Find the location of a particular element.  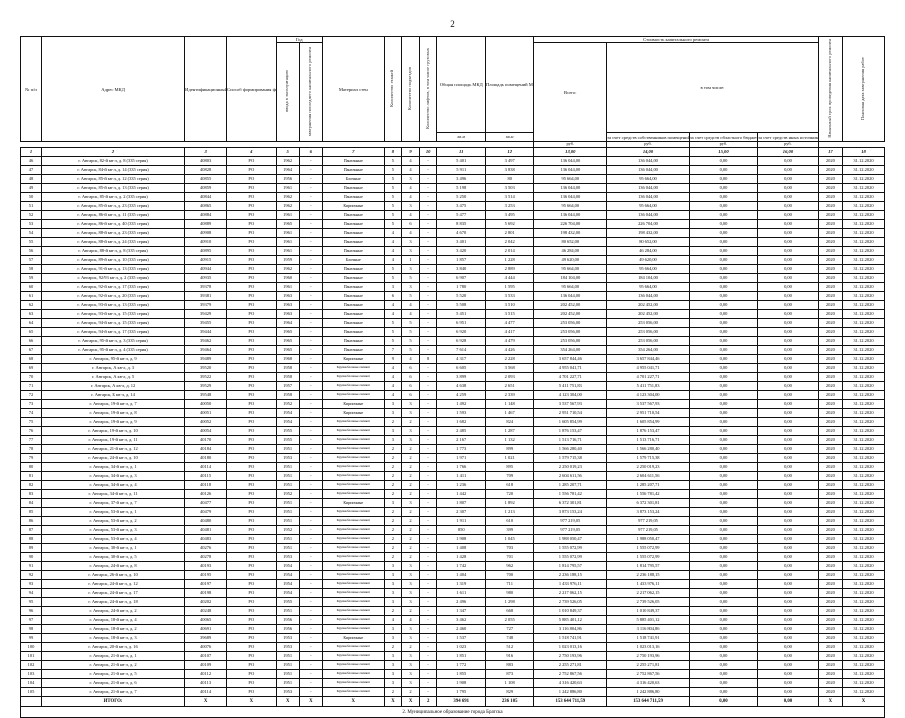

cell-n: 60 is located at coordinates (31, 286).